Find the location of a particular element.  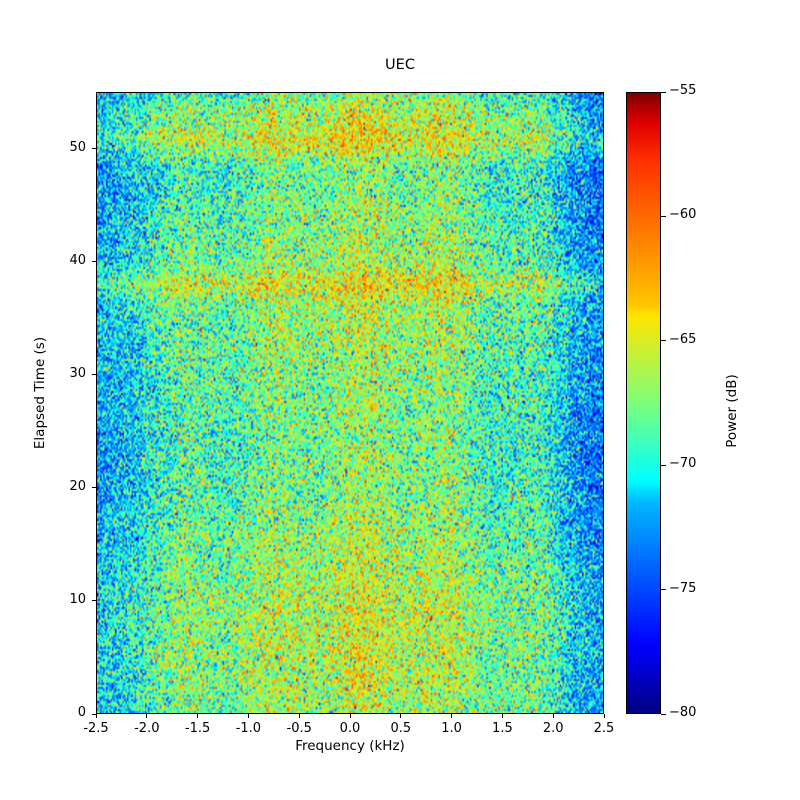

y-tick-label: 10 is located at coordinates (77, 599).